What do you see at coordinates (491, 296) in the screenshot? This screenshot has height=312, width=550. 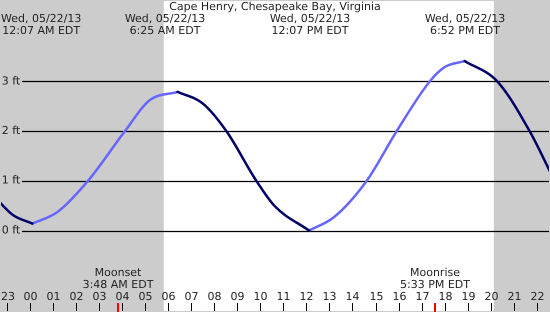 I see `x-tick-label: 20` at bounding box center [491, 296].